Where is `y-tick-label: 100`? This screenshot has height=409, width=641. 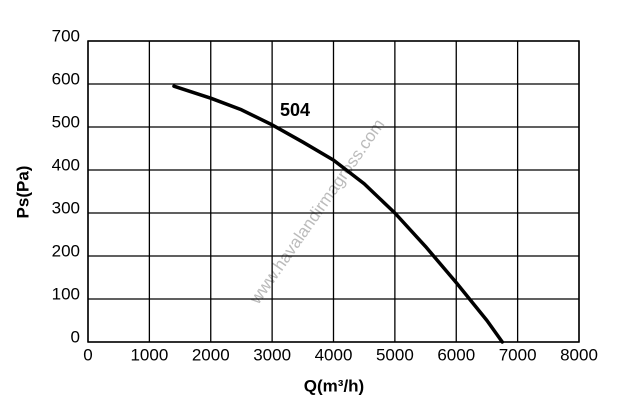
y-tick-label: 100 is located at coordinates (66, 293).